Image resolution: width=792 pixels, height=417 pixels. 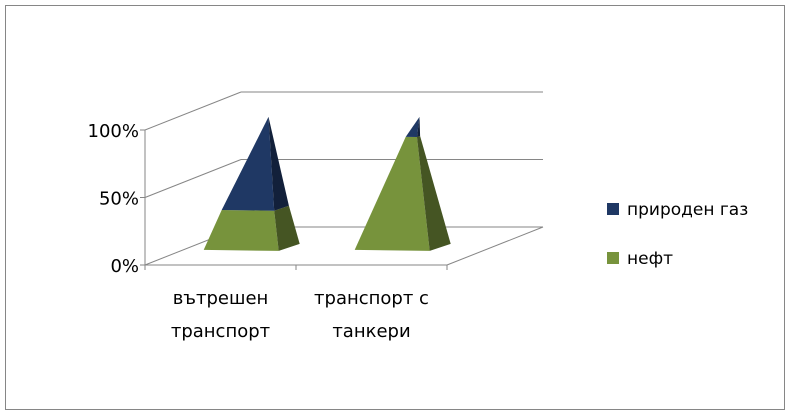 What do you see at coordinates (221, 298) in the screenshot?
I see `x-tick-label: вътрешен` at bounding box center [221, 298].